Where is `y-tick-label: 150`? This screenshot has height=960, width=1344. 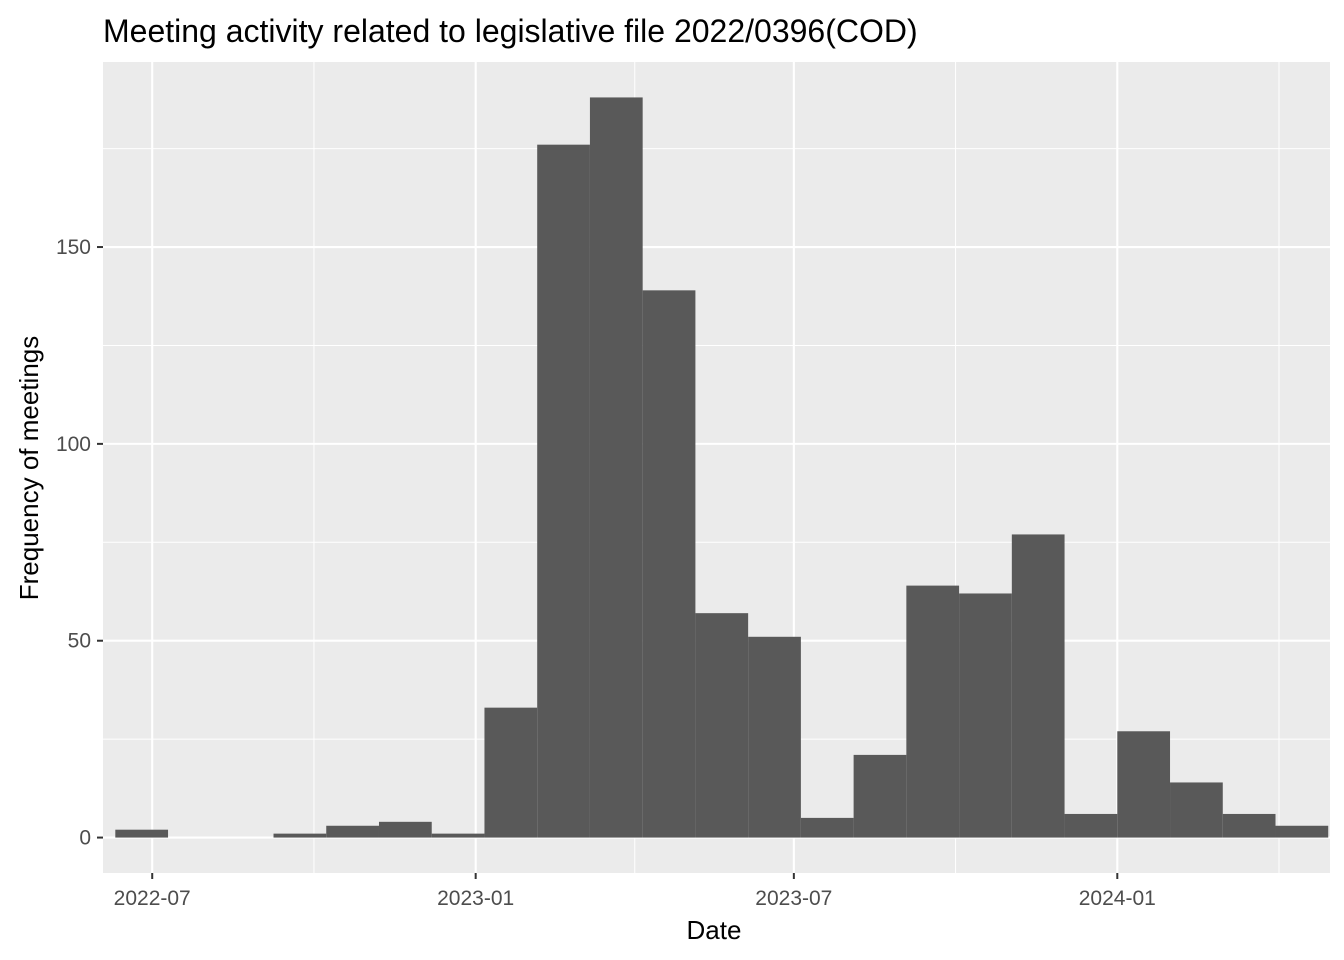 y-tick-label: 150 is located at coordinates (73, 247).